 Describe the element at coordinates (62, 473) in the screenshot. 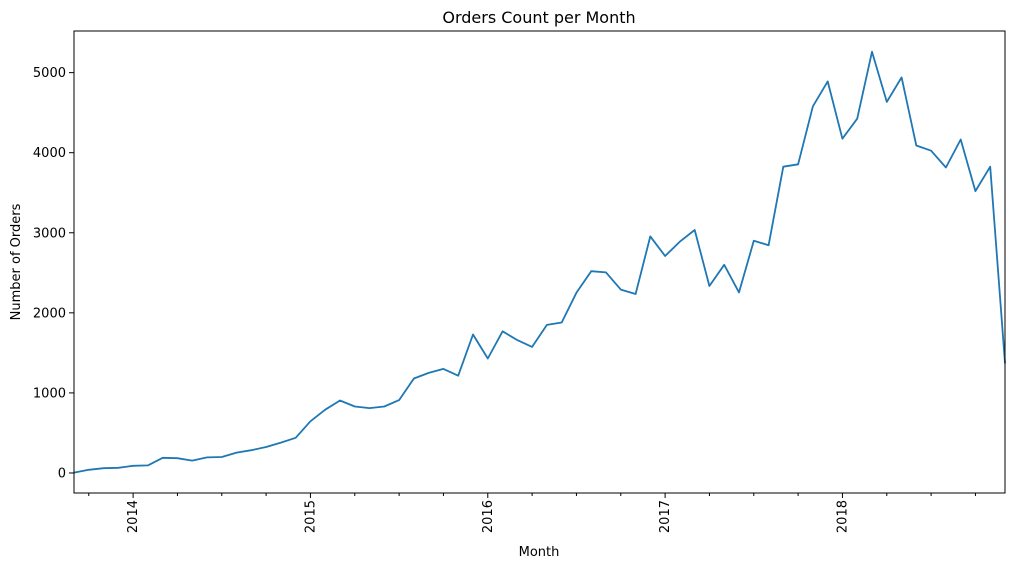

I see `y-tick-label: 0` at that location.